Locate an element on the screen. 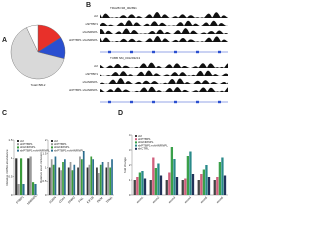 This screenshot has width=320, height=240. y-tick-label: 4 is located at coordinates (130, 135).